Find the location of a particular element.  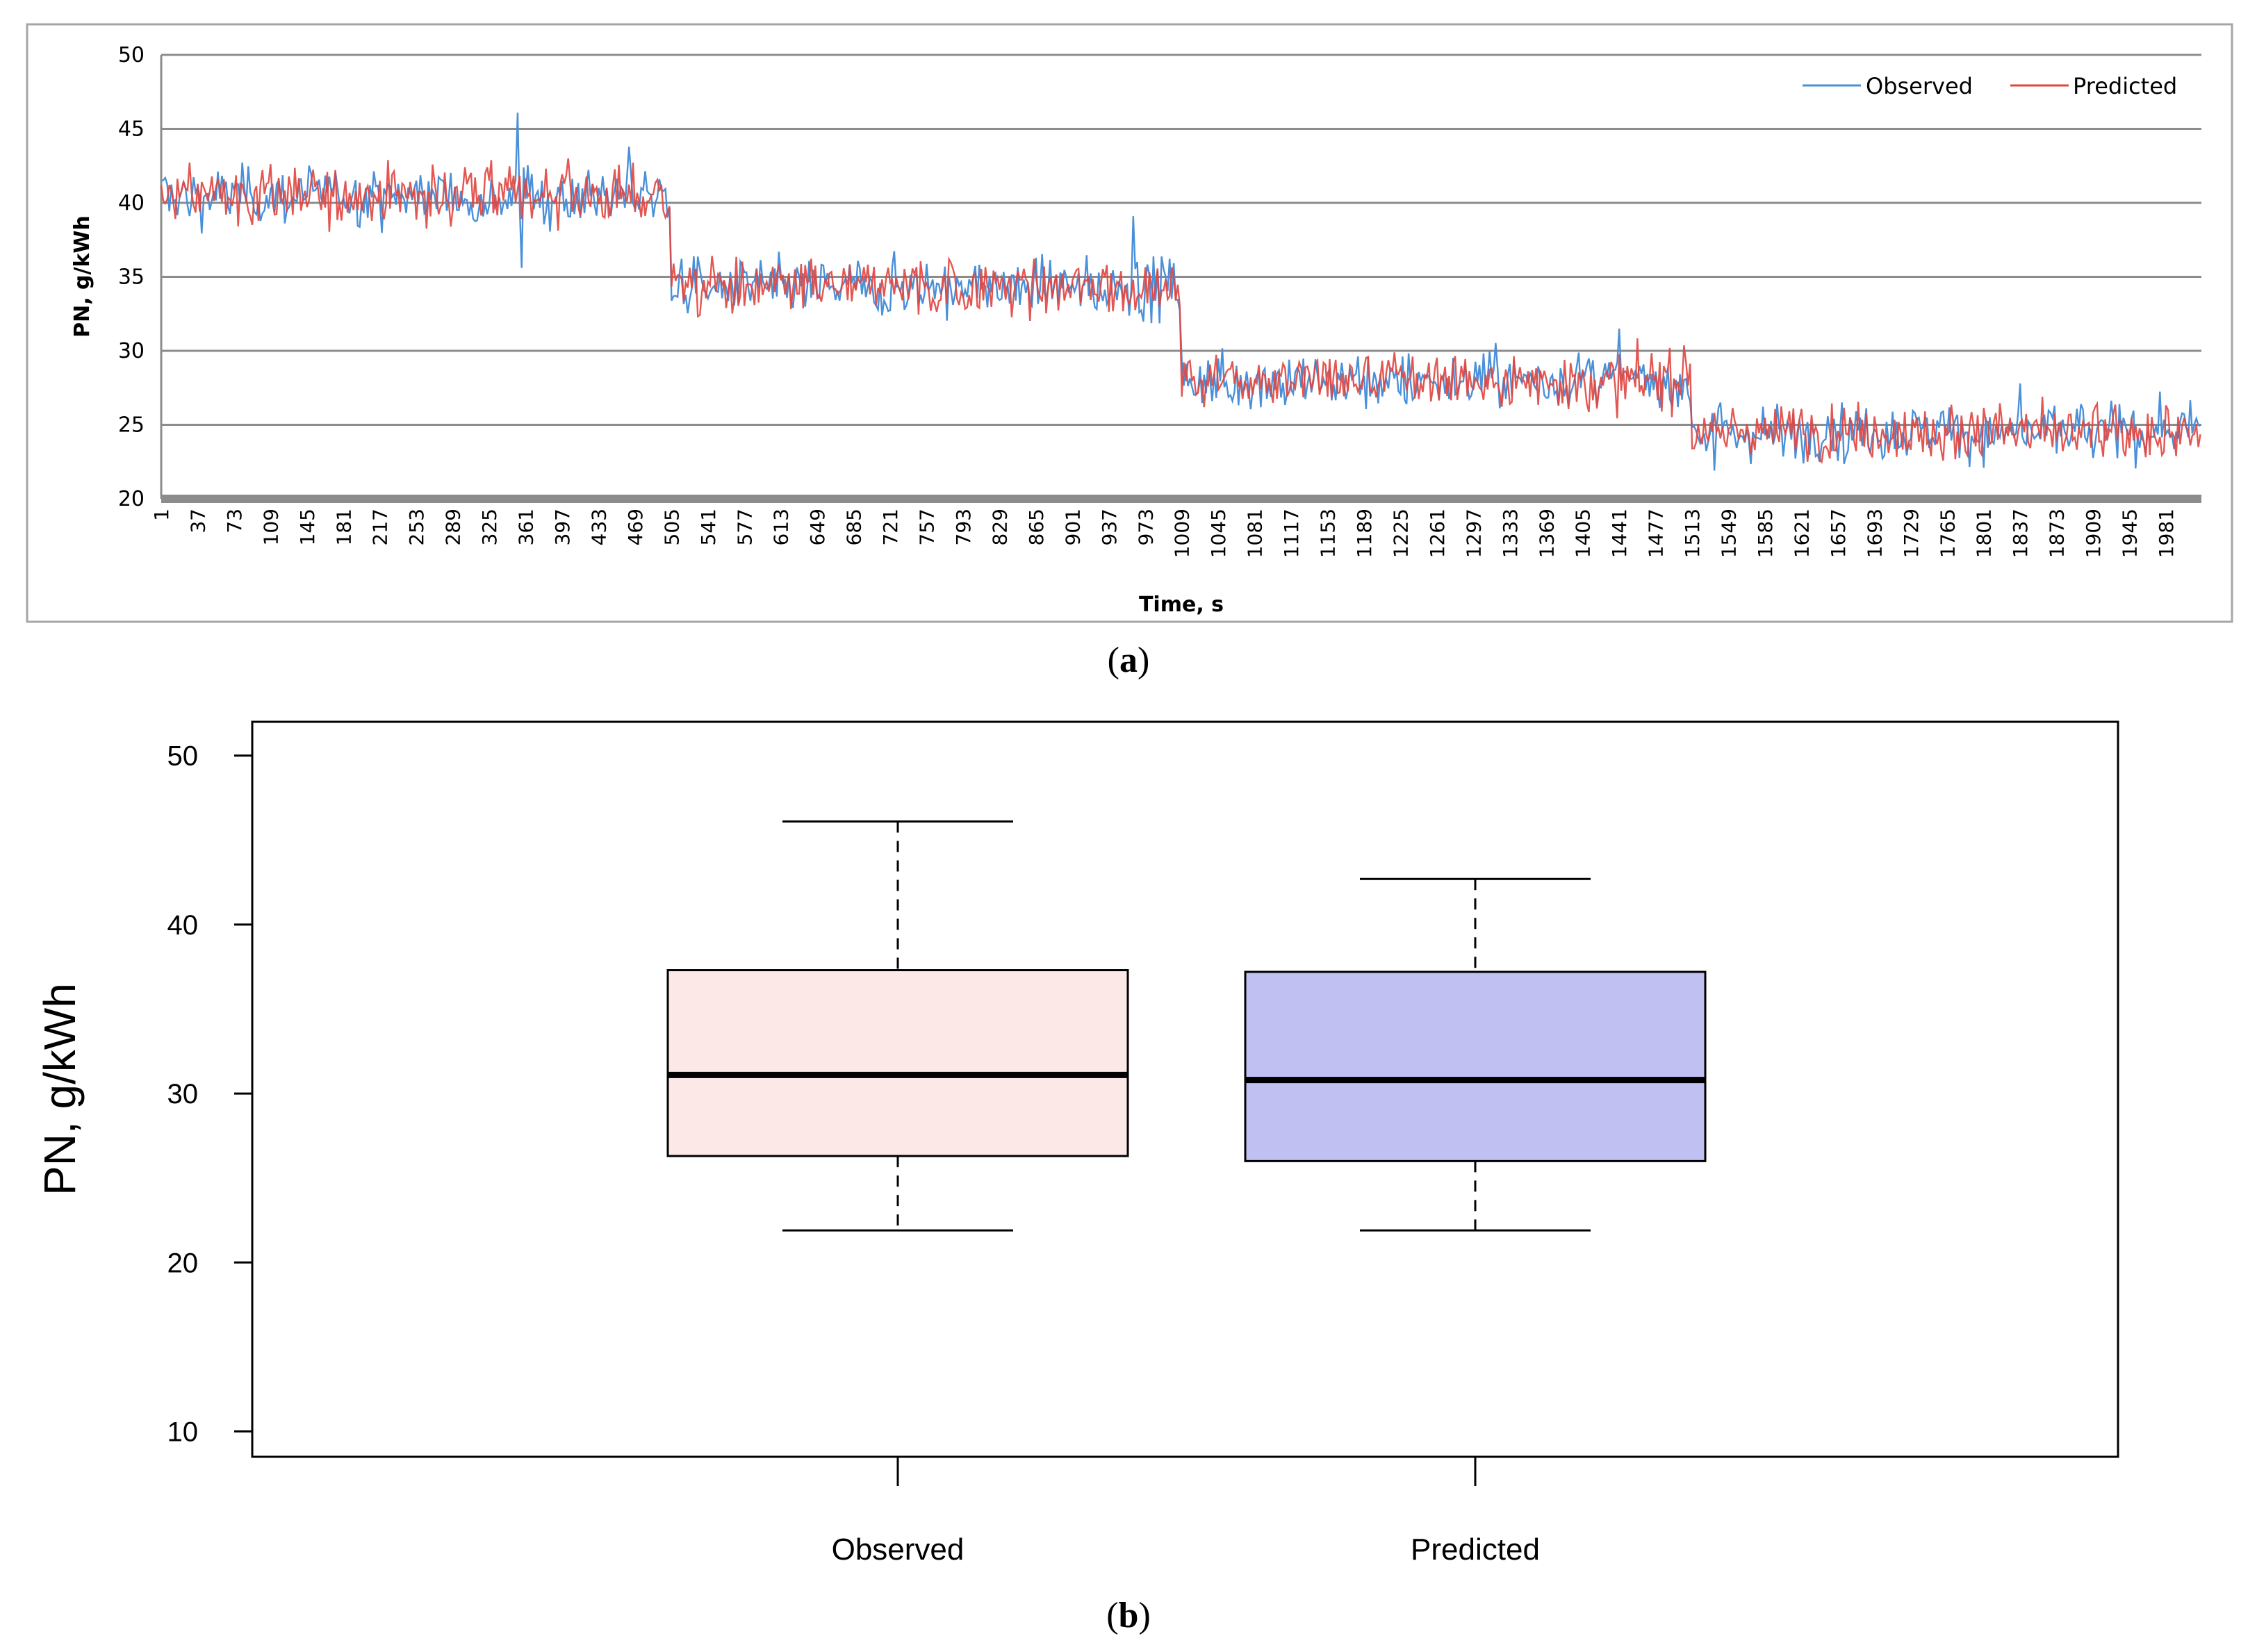

panel-b-y-tick-label: 30 is located at coordinates (183, 1094).